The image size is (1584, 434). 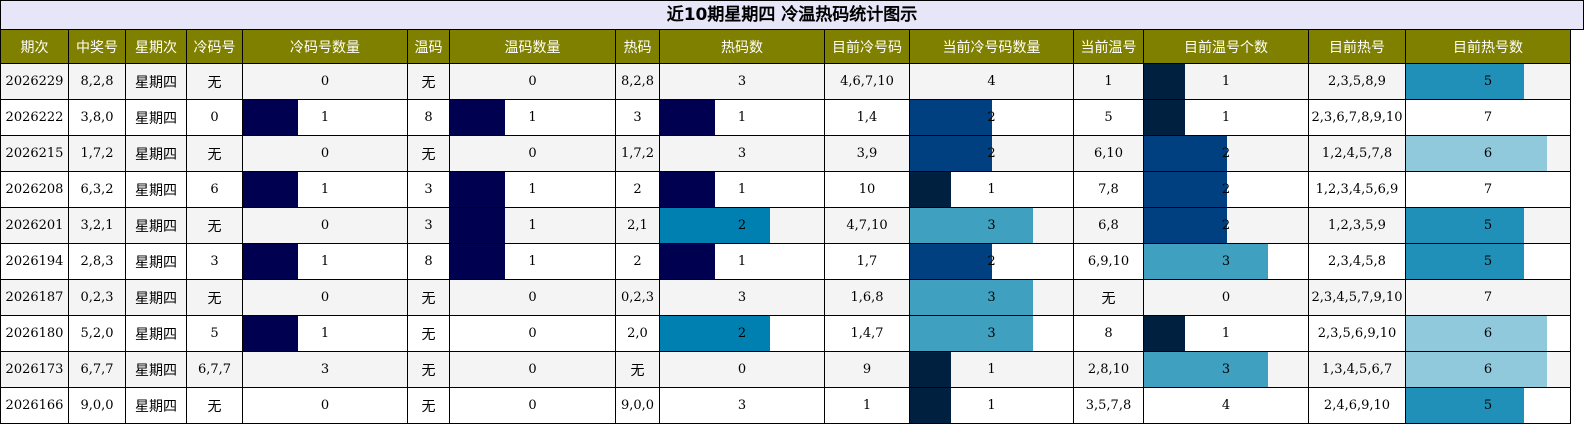 What do you see at coordinates (1108, 297) in the screenshot?
I see `cell-cur-warm: 无` at bounding box center [1108, 297].